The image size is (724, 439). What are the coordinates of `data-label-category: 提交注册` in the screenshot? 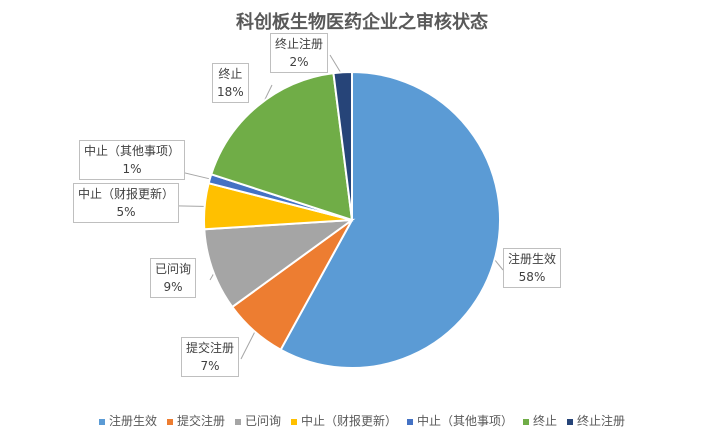 It's located at (210, 348).